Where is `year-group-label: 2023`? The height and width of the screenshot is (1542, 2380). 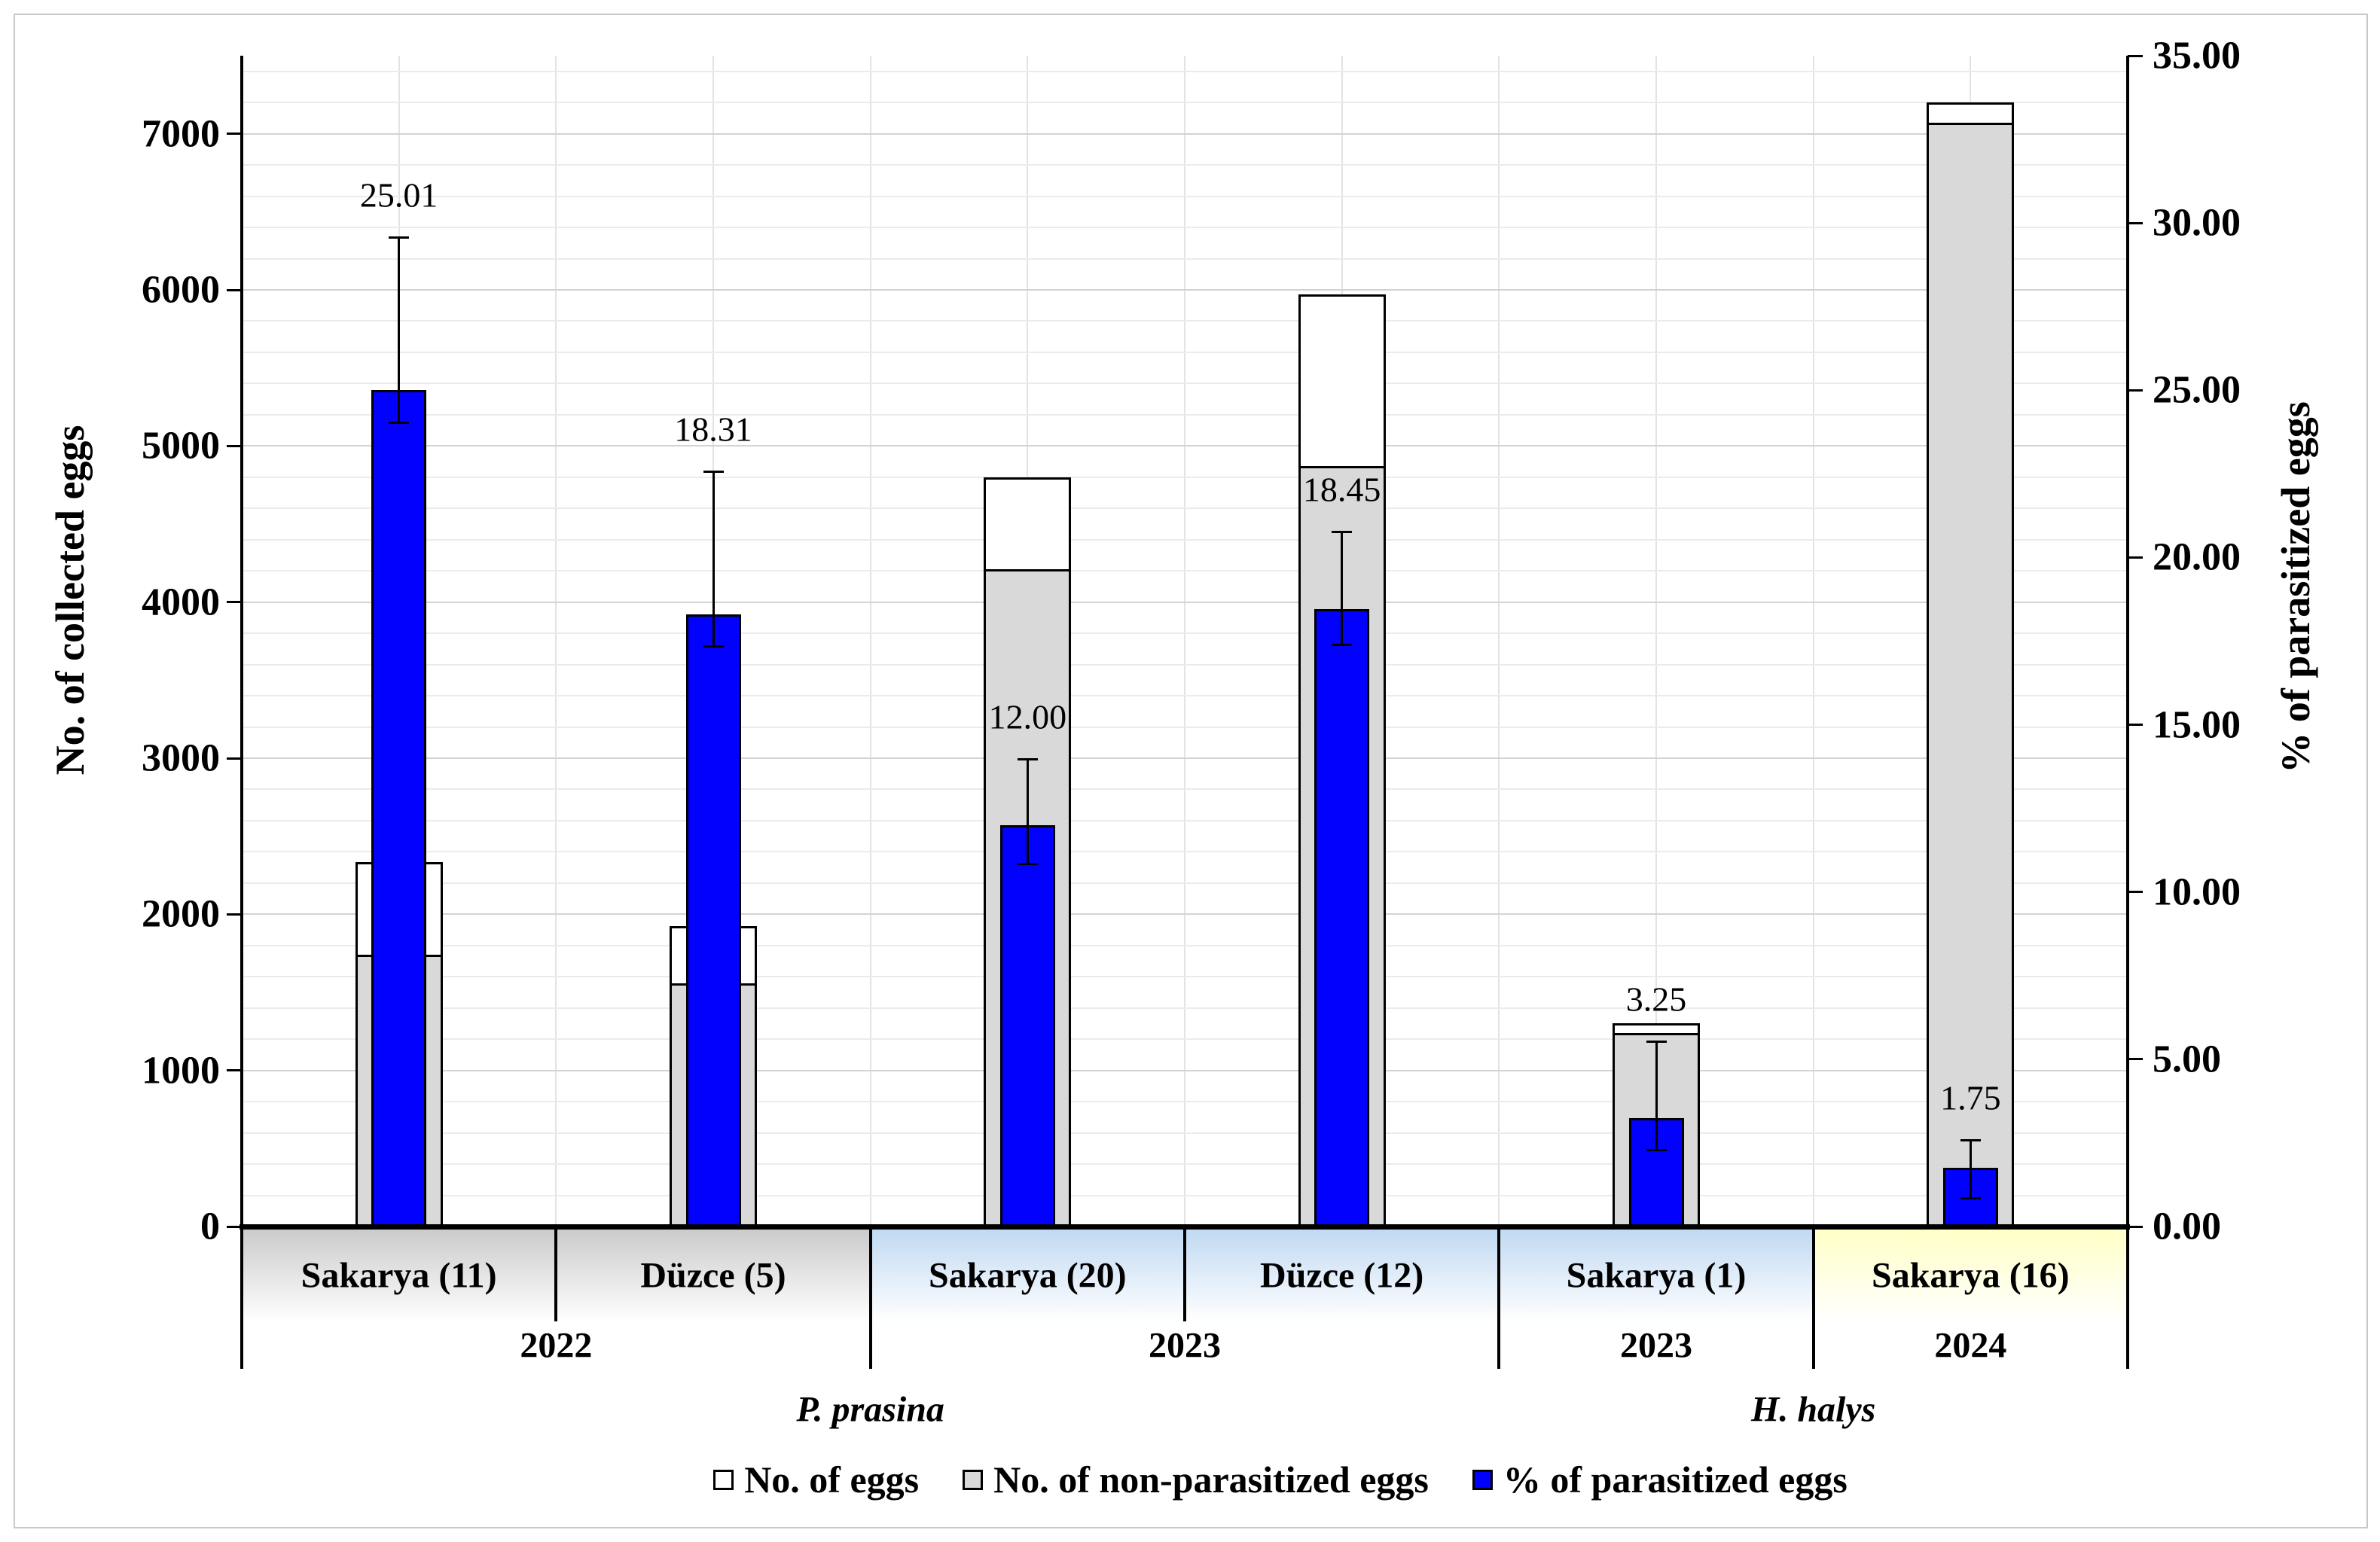
year-group-label: 2023 is located at coordinates (1185, 1345).